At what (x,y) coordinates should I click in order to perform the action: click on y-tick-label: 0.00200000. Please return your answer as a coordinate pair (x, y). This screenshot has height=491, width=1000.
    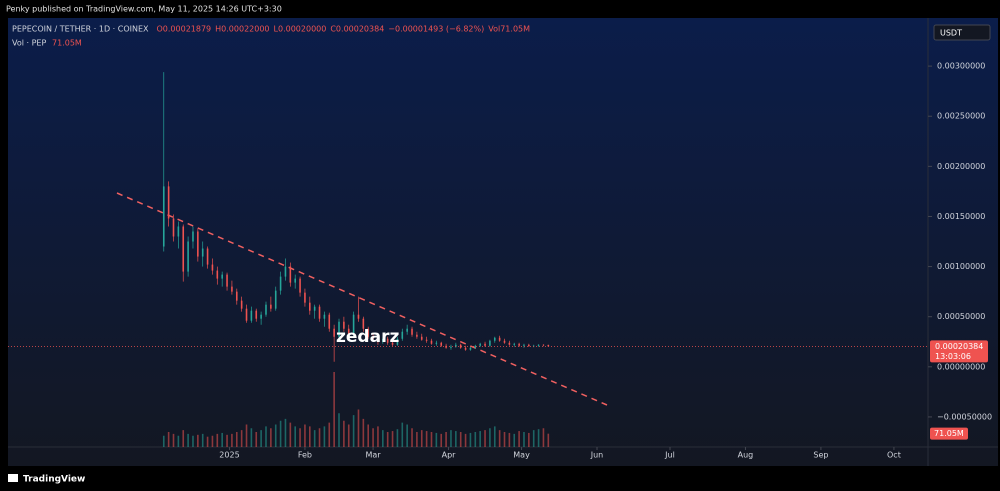
    Looking at the image, I should click on (961, 166).